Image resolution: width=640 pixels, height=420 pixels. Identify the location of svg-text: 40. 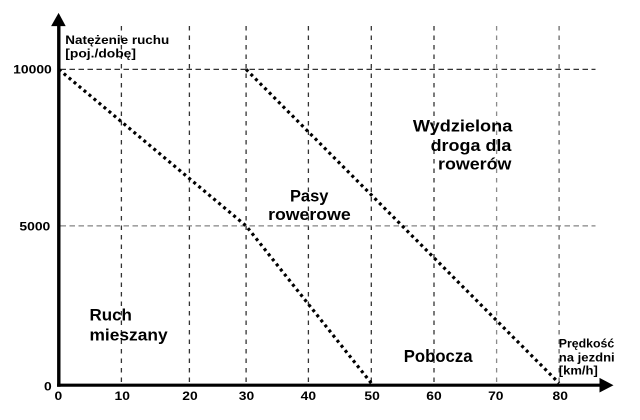
(309, 396).